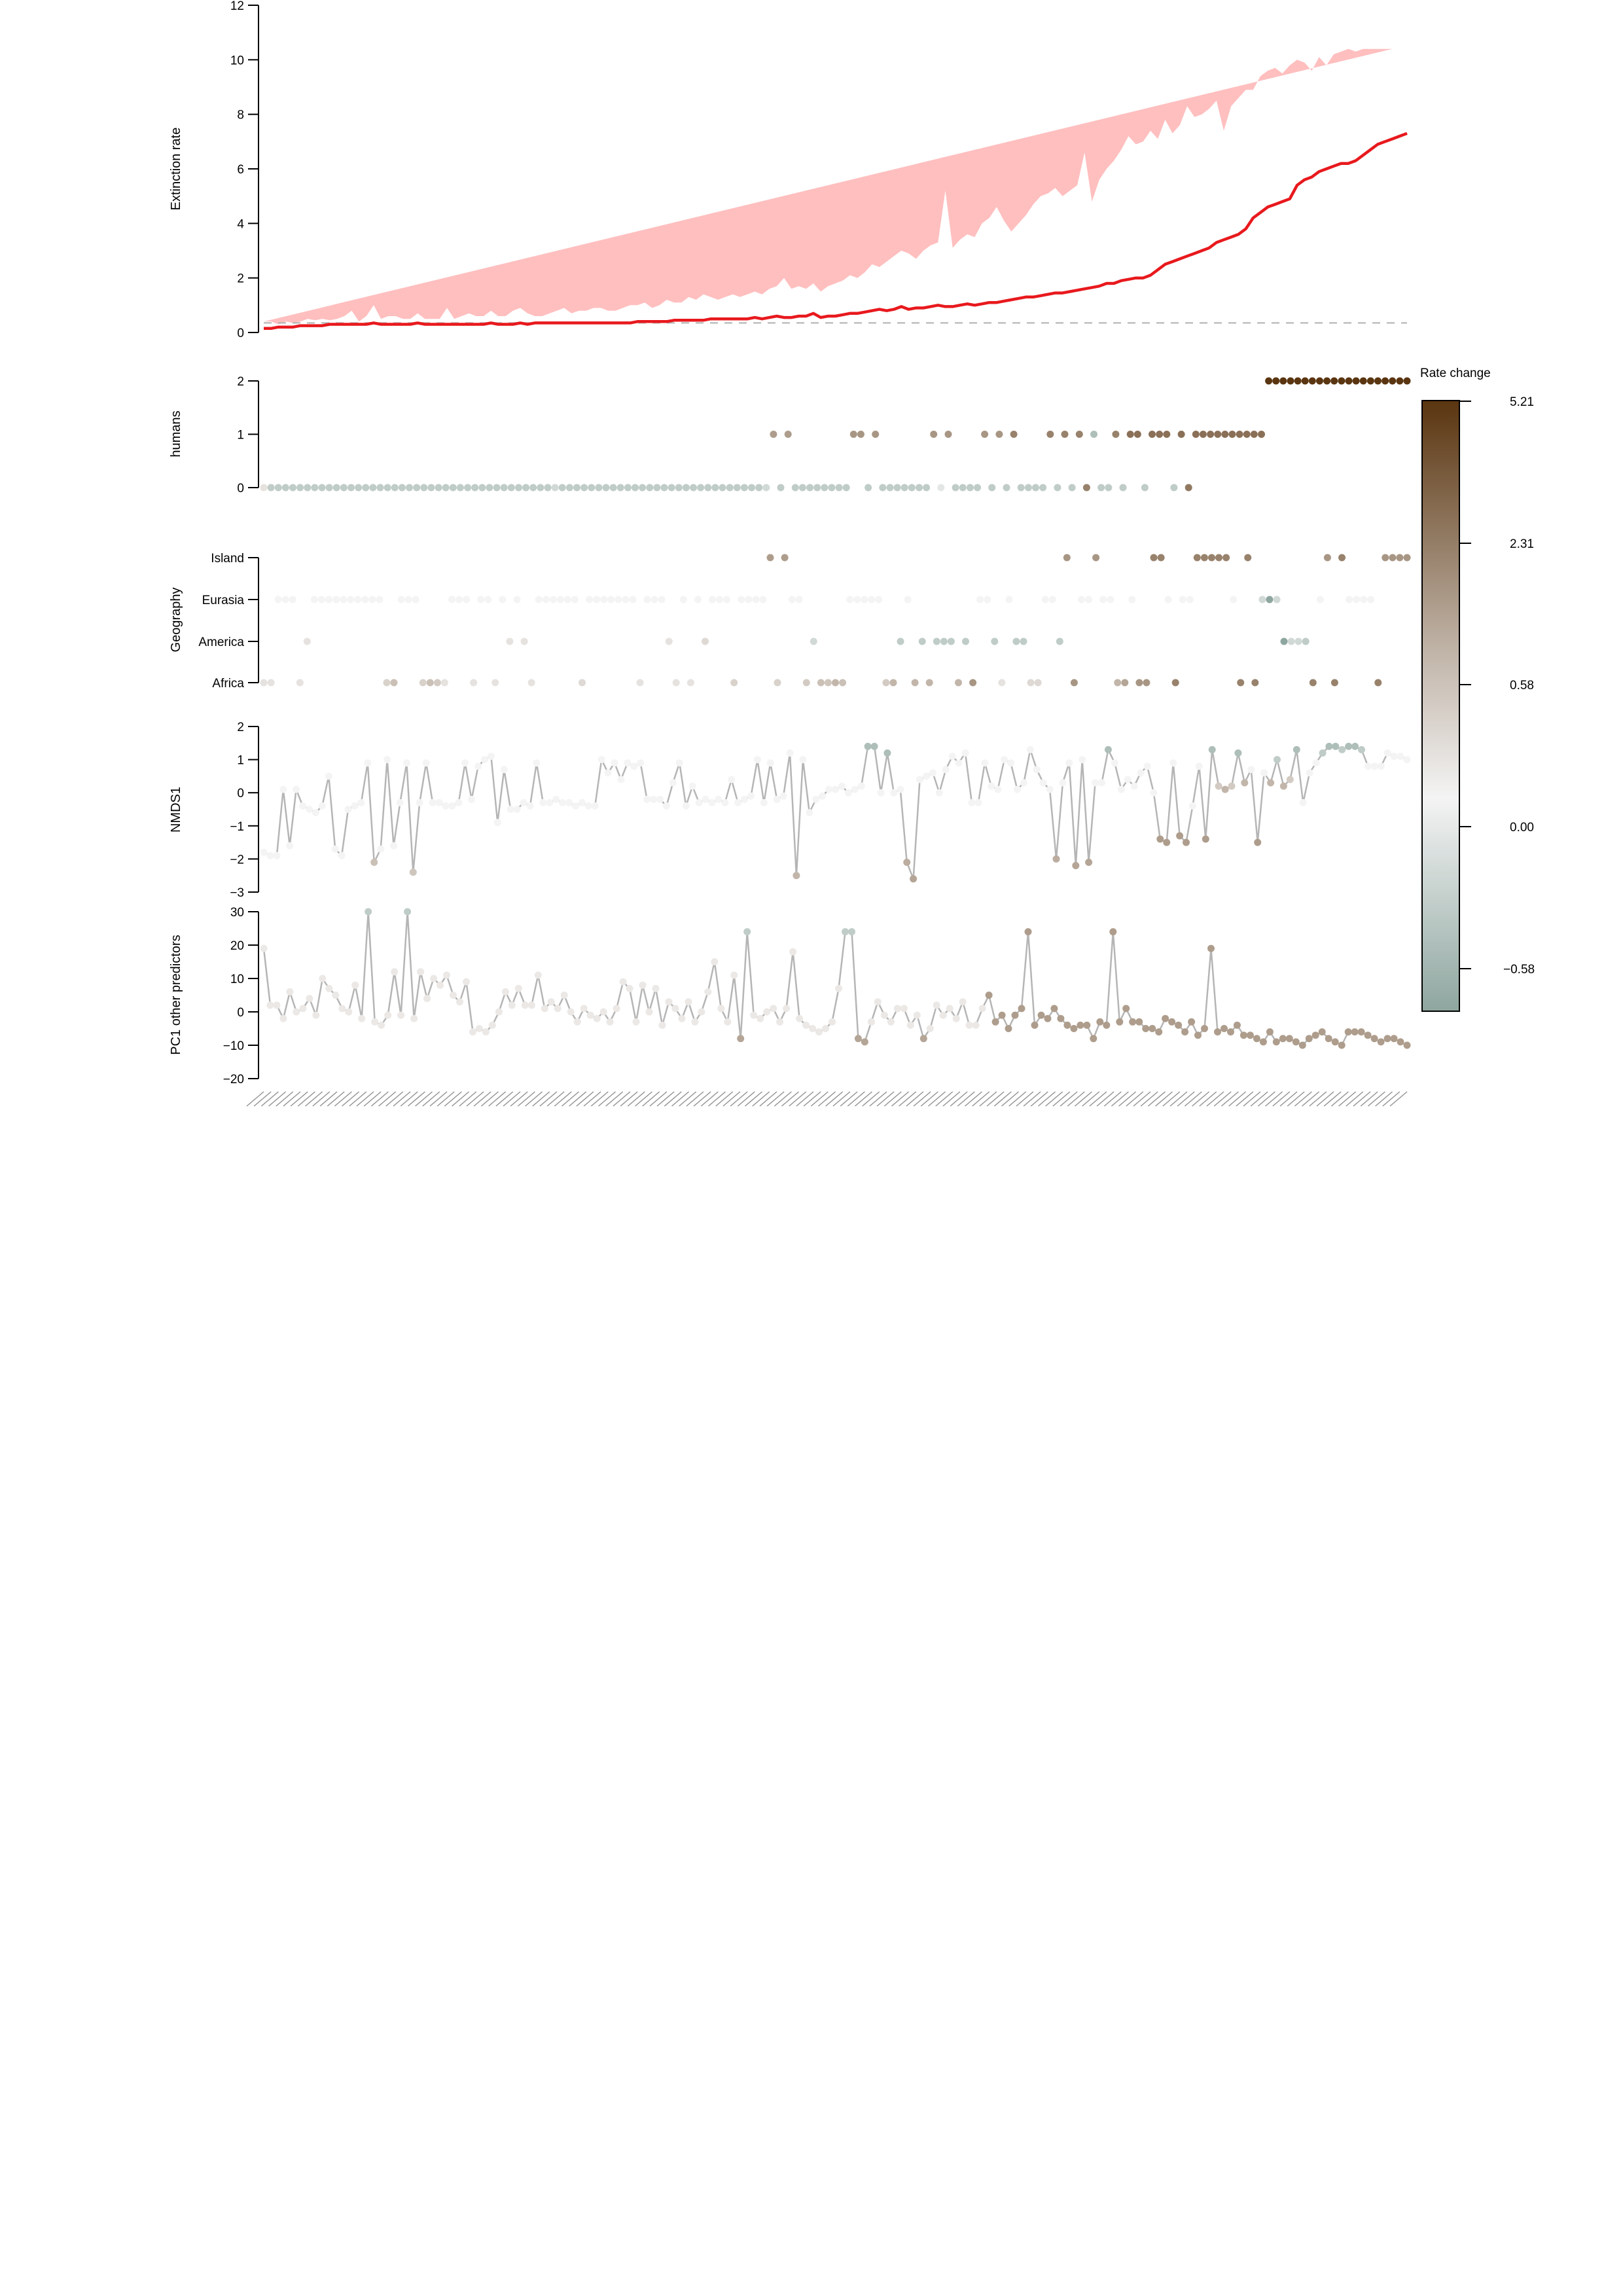  Describe the element at coordinates (1478, 689) in the screenshot. I see `rate-change-colorbar: Rate change 5.21 2.31 0.58 0.00 −0.58` at that location.